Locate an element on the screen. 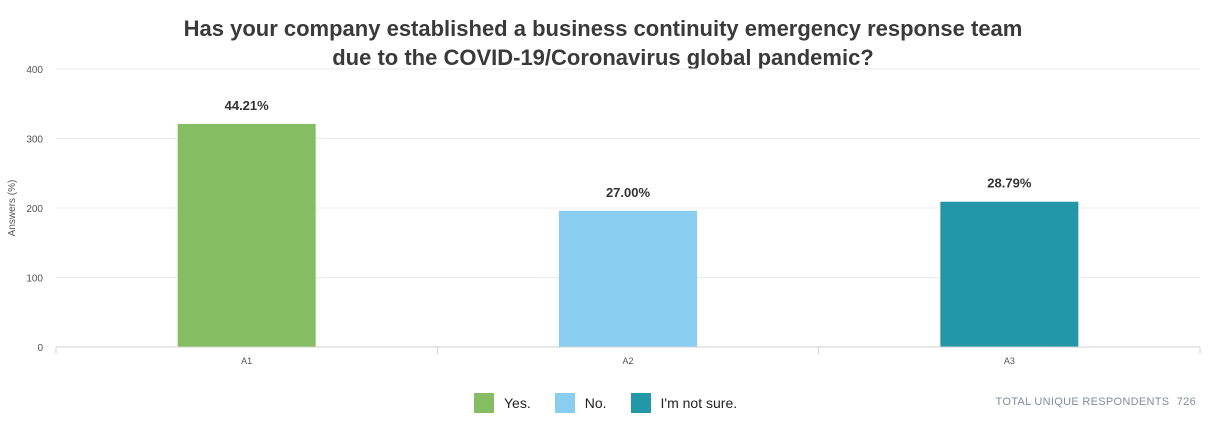 The image size is (1216, 439). legend-swatch-not-sure is located at coordinates (640, 403).